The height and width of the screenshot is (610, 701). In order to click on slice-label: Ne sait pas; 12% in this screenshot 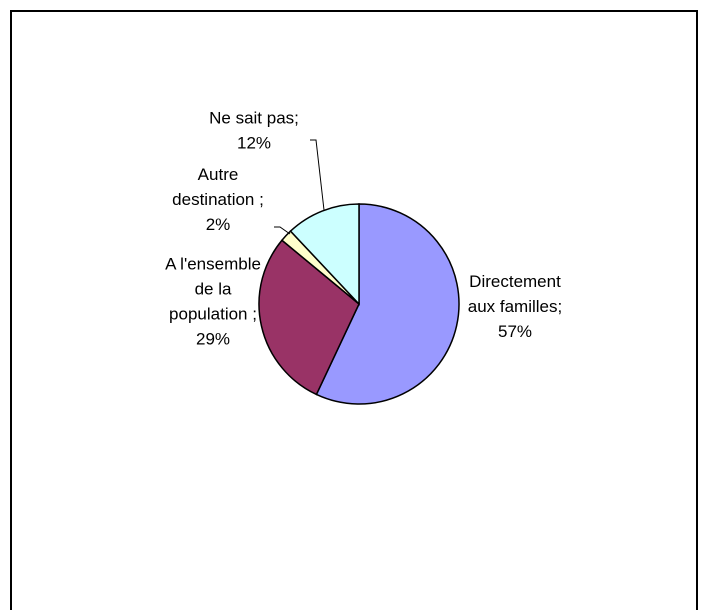, I will do `click(254, 131)`.